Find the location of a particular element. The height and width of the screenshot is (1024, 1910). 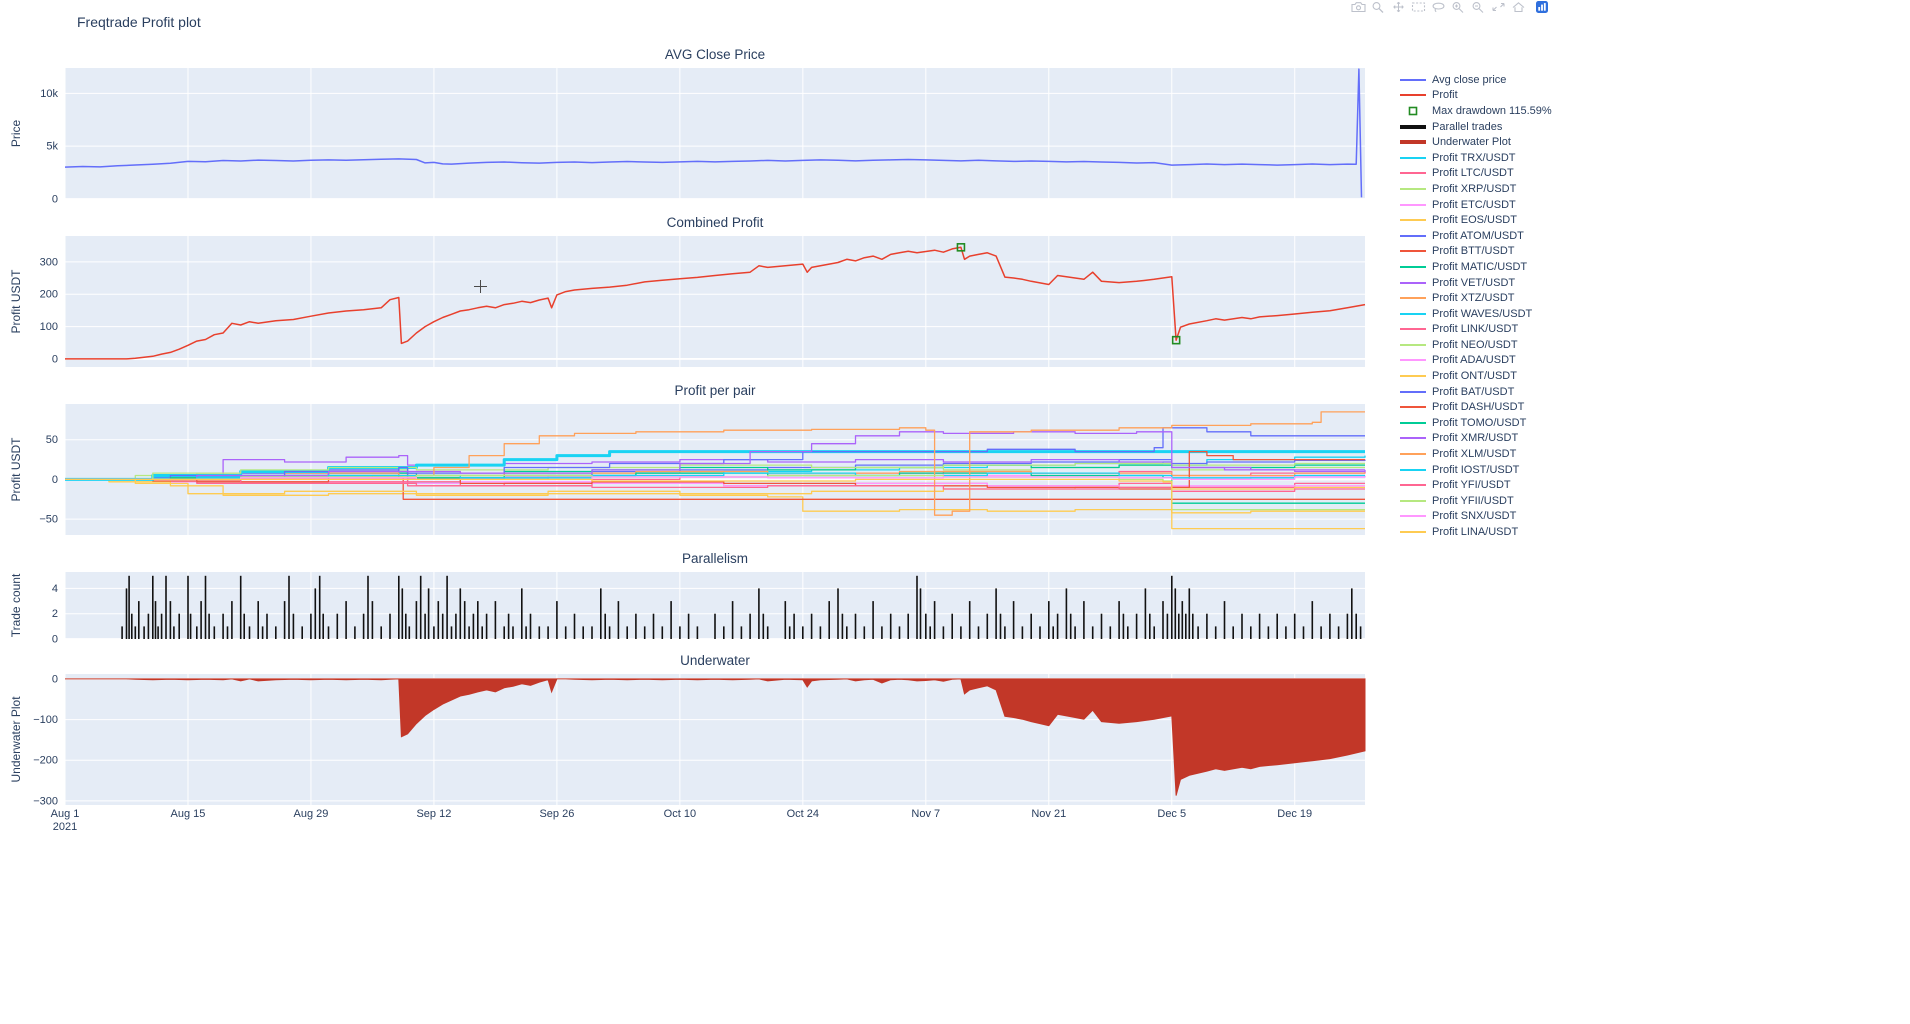

legend-label: Profit IOST/USDT is located at coordinates (1476, 469).